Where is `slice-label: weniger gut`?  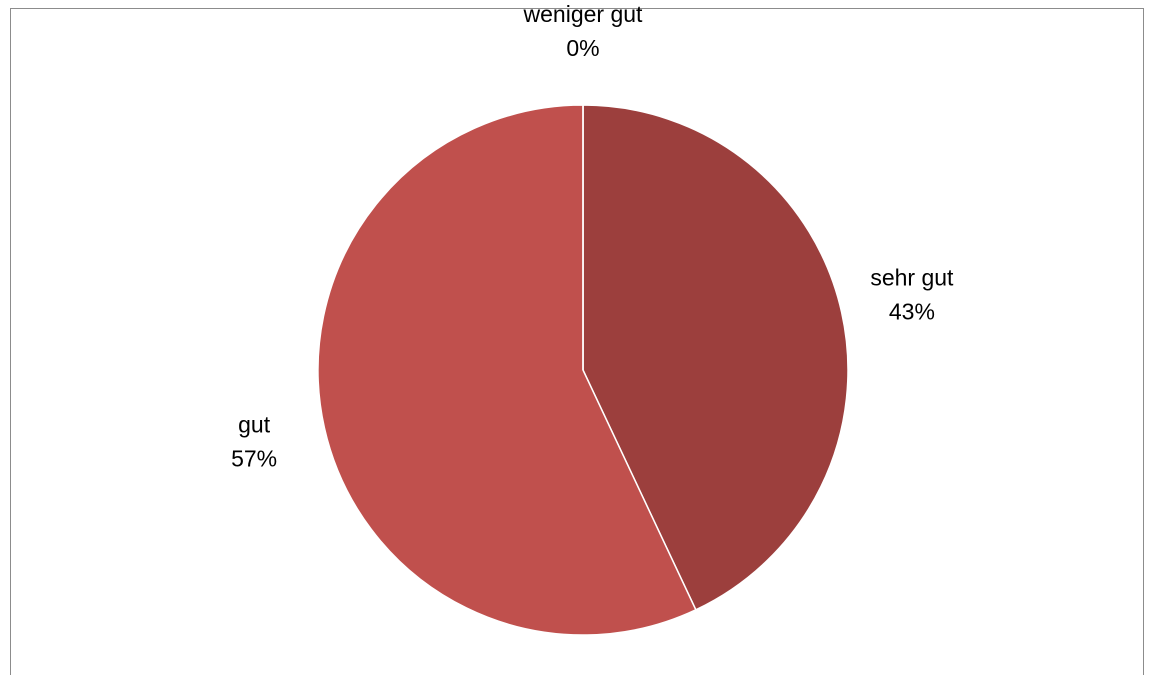 slice-label: weniger gut is located at coordinates (583, 14).